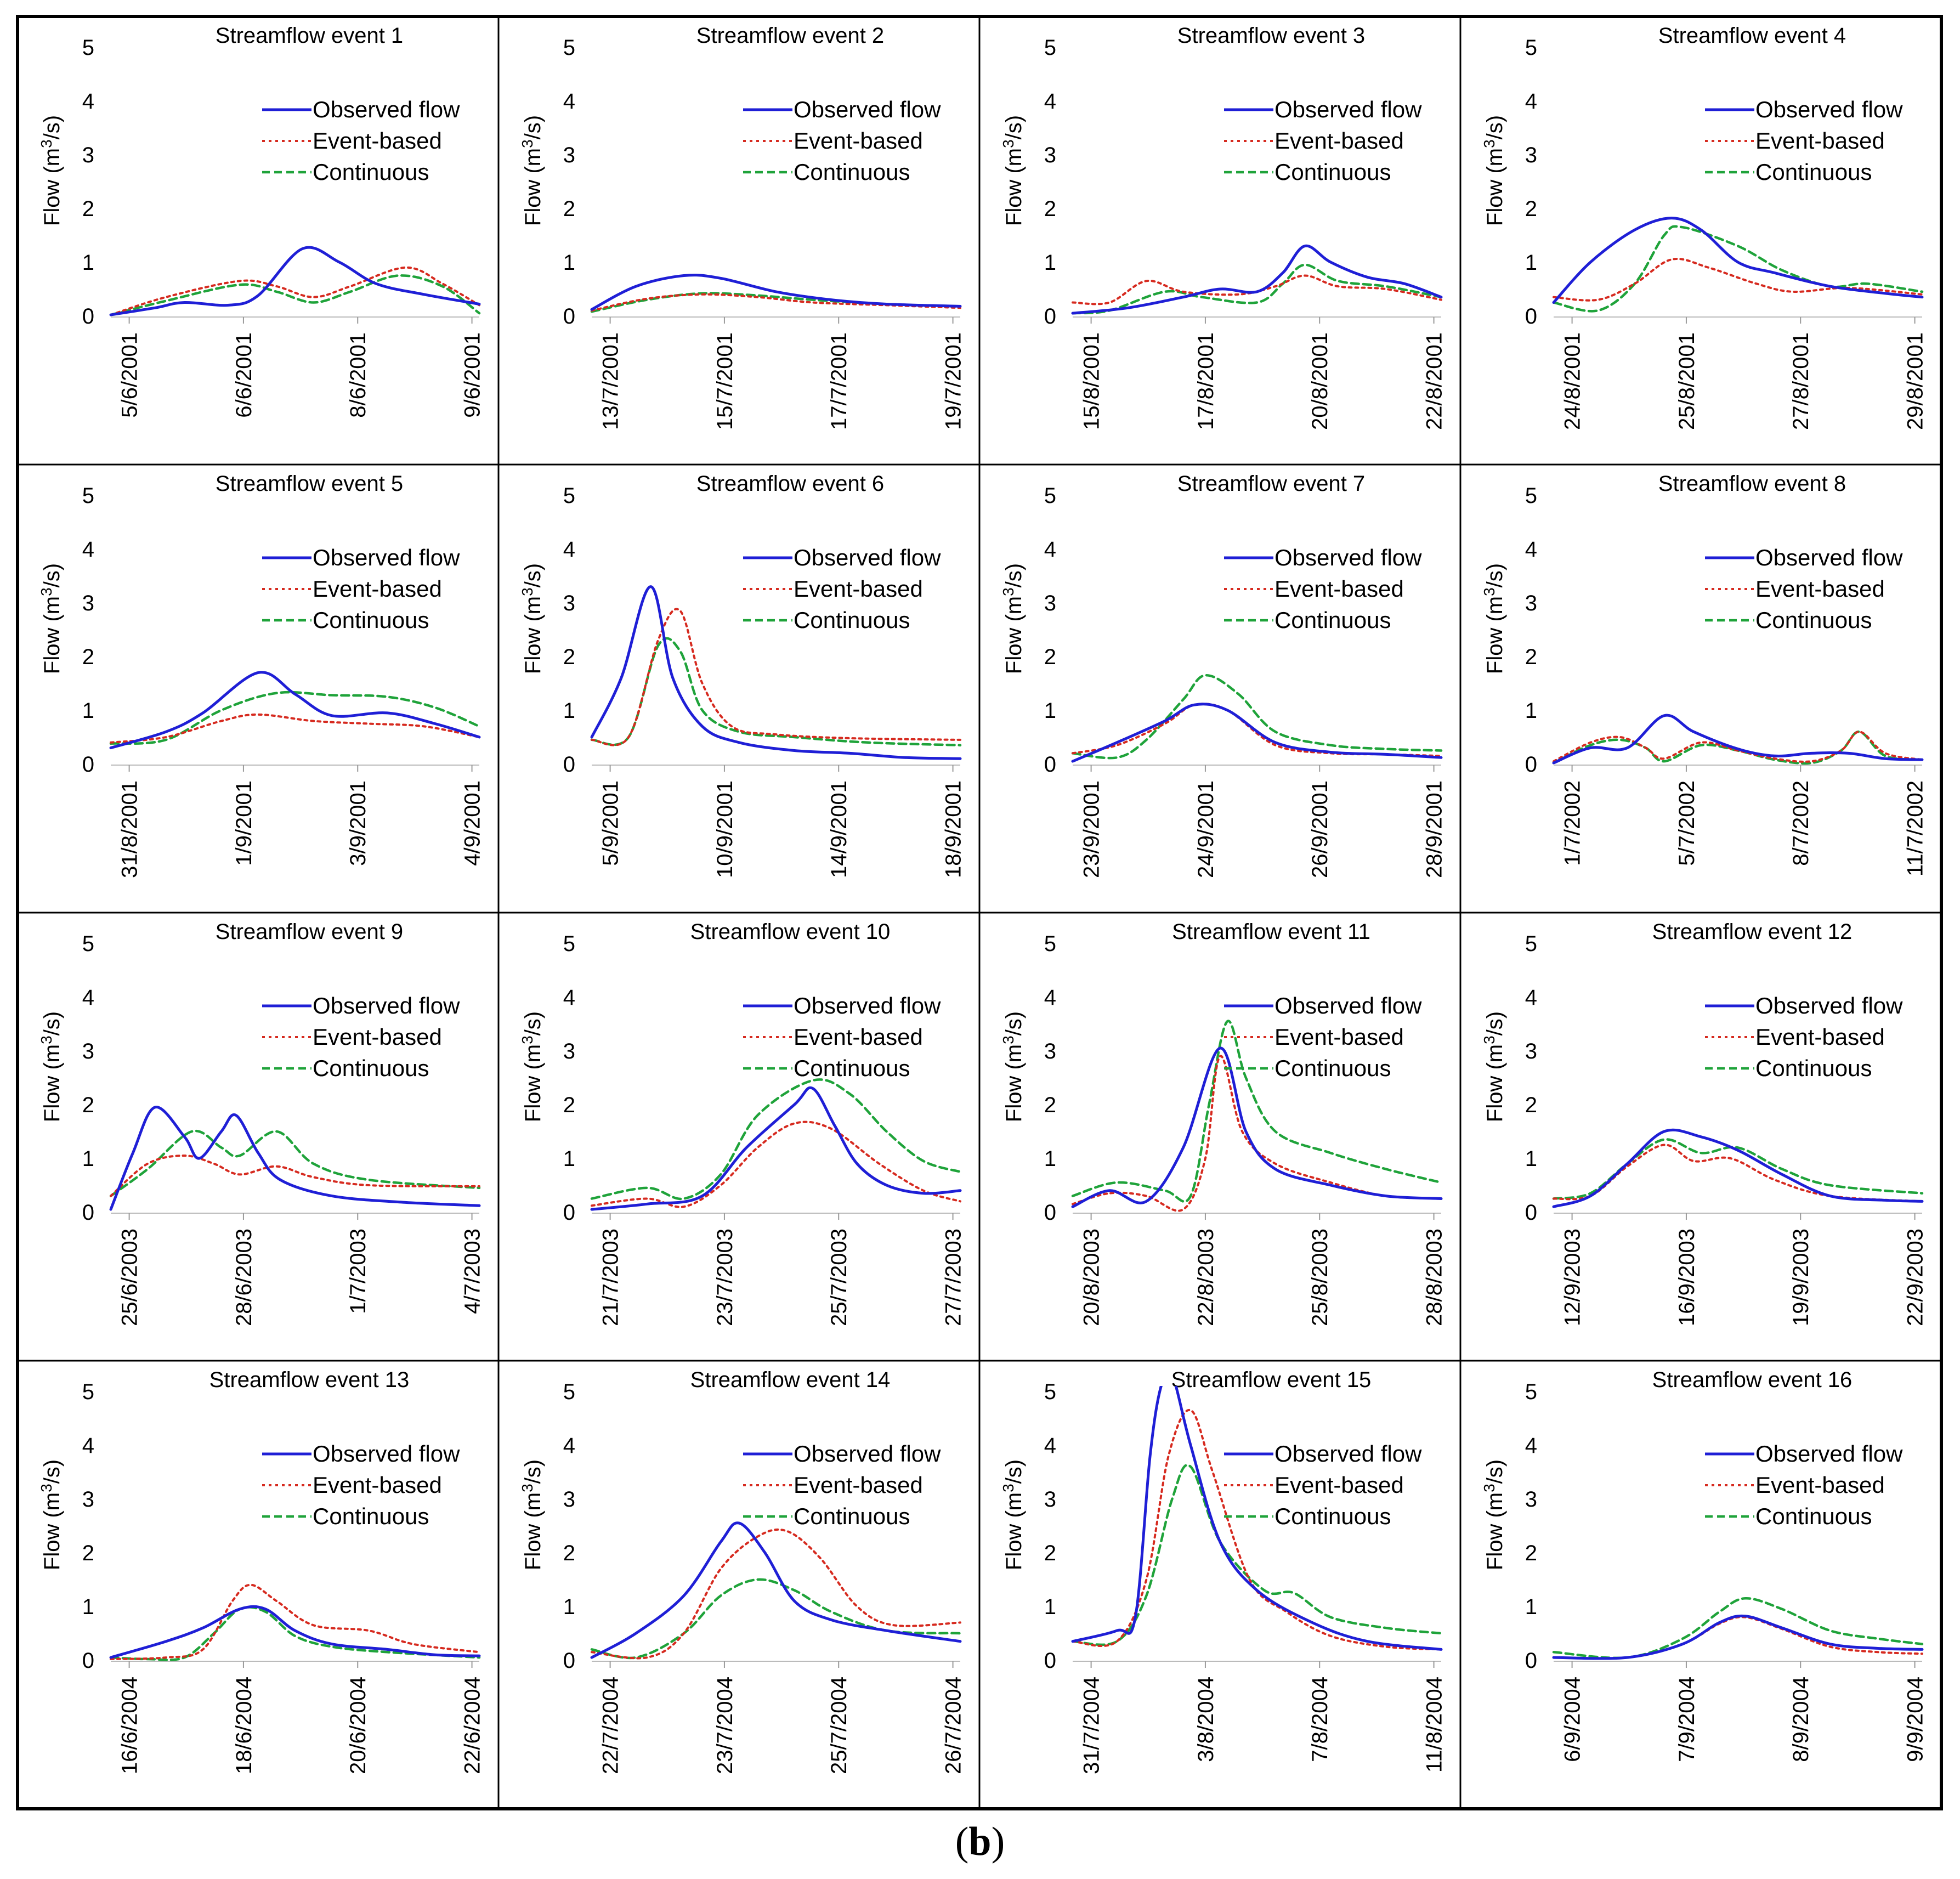  Describe the element at coordinates (839, 381) in the screenshot. I see `x-tick-label: 17/7/2001` at that location.